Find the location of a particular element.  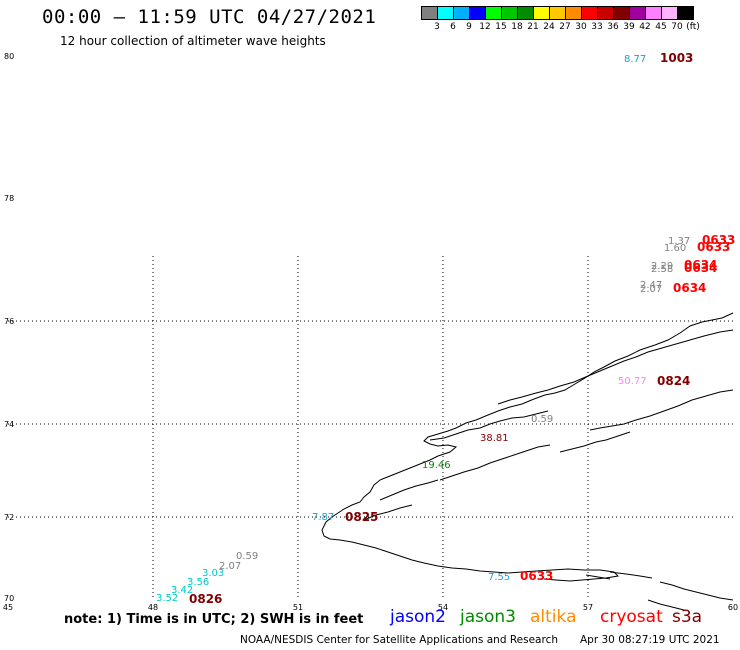

lon-label: 60 is located at coordinates (733, 607).